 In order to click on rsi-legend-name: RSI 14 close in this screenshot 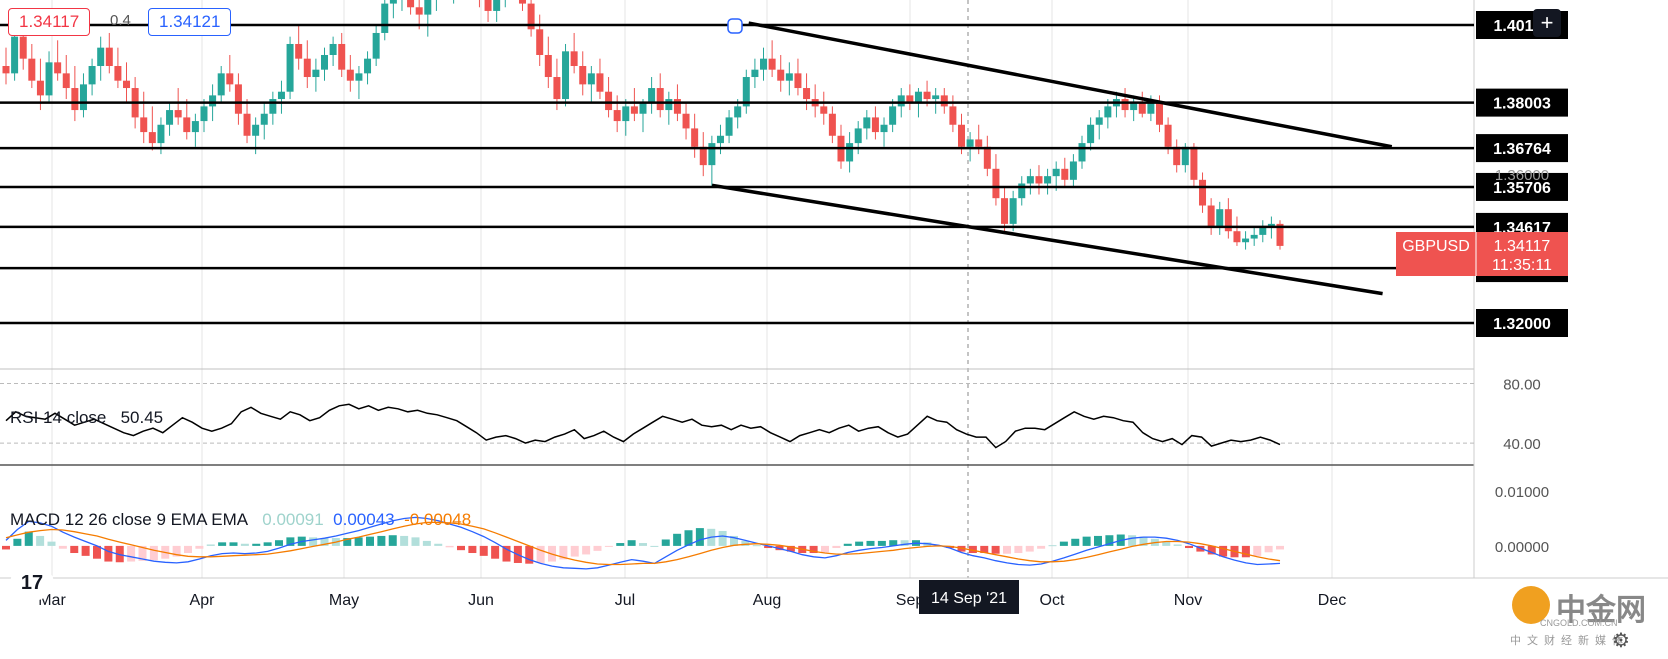, I will do `click(58, 417)`.